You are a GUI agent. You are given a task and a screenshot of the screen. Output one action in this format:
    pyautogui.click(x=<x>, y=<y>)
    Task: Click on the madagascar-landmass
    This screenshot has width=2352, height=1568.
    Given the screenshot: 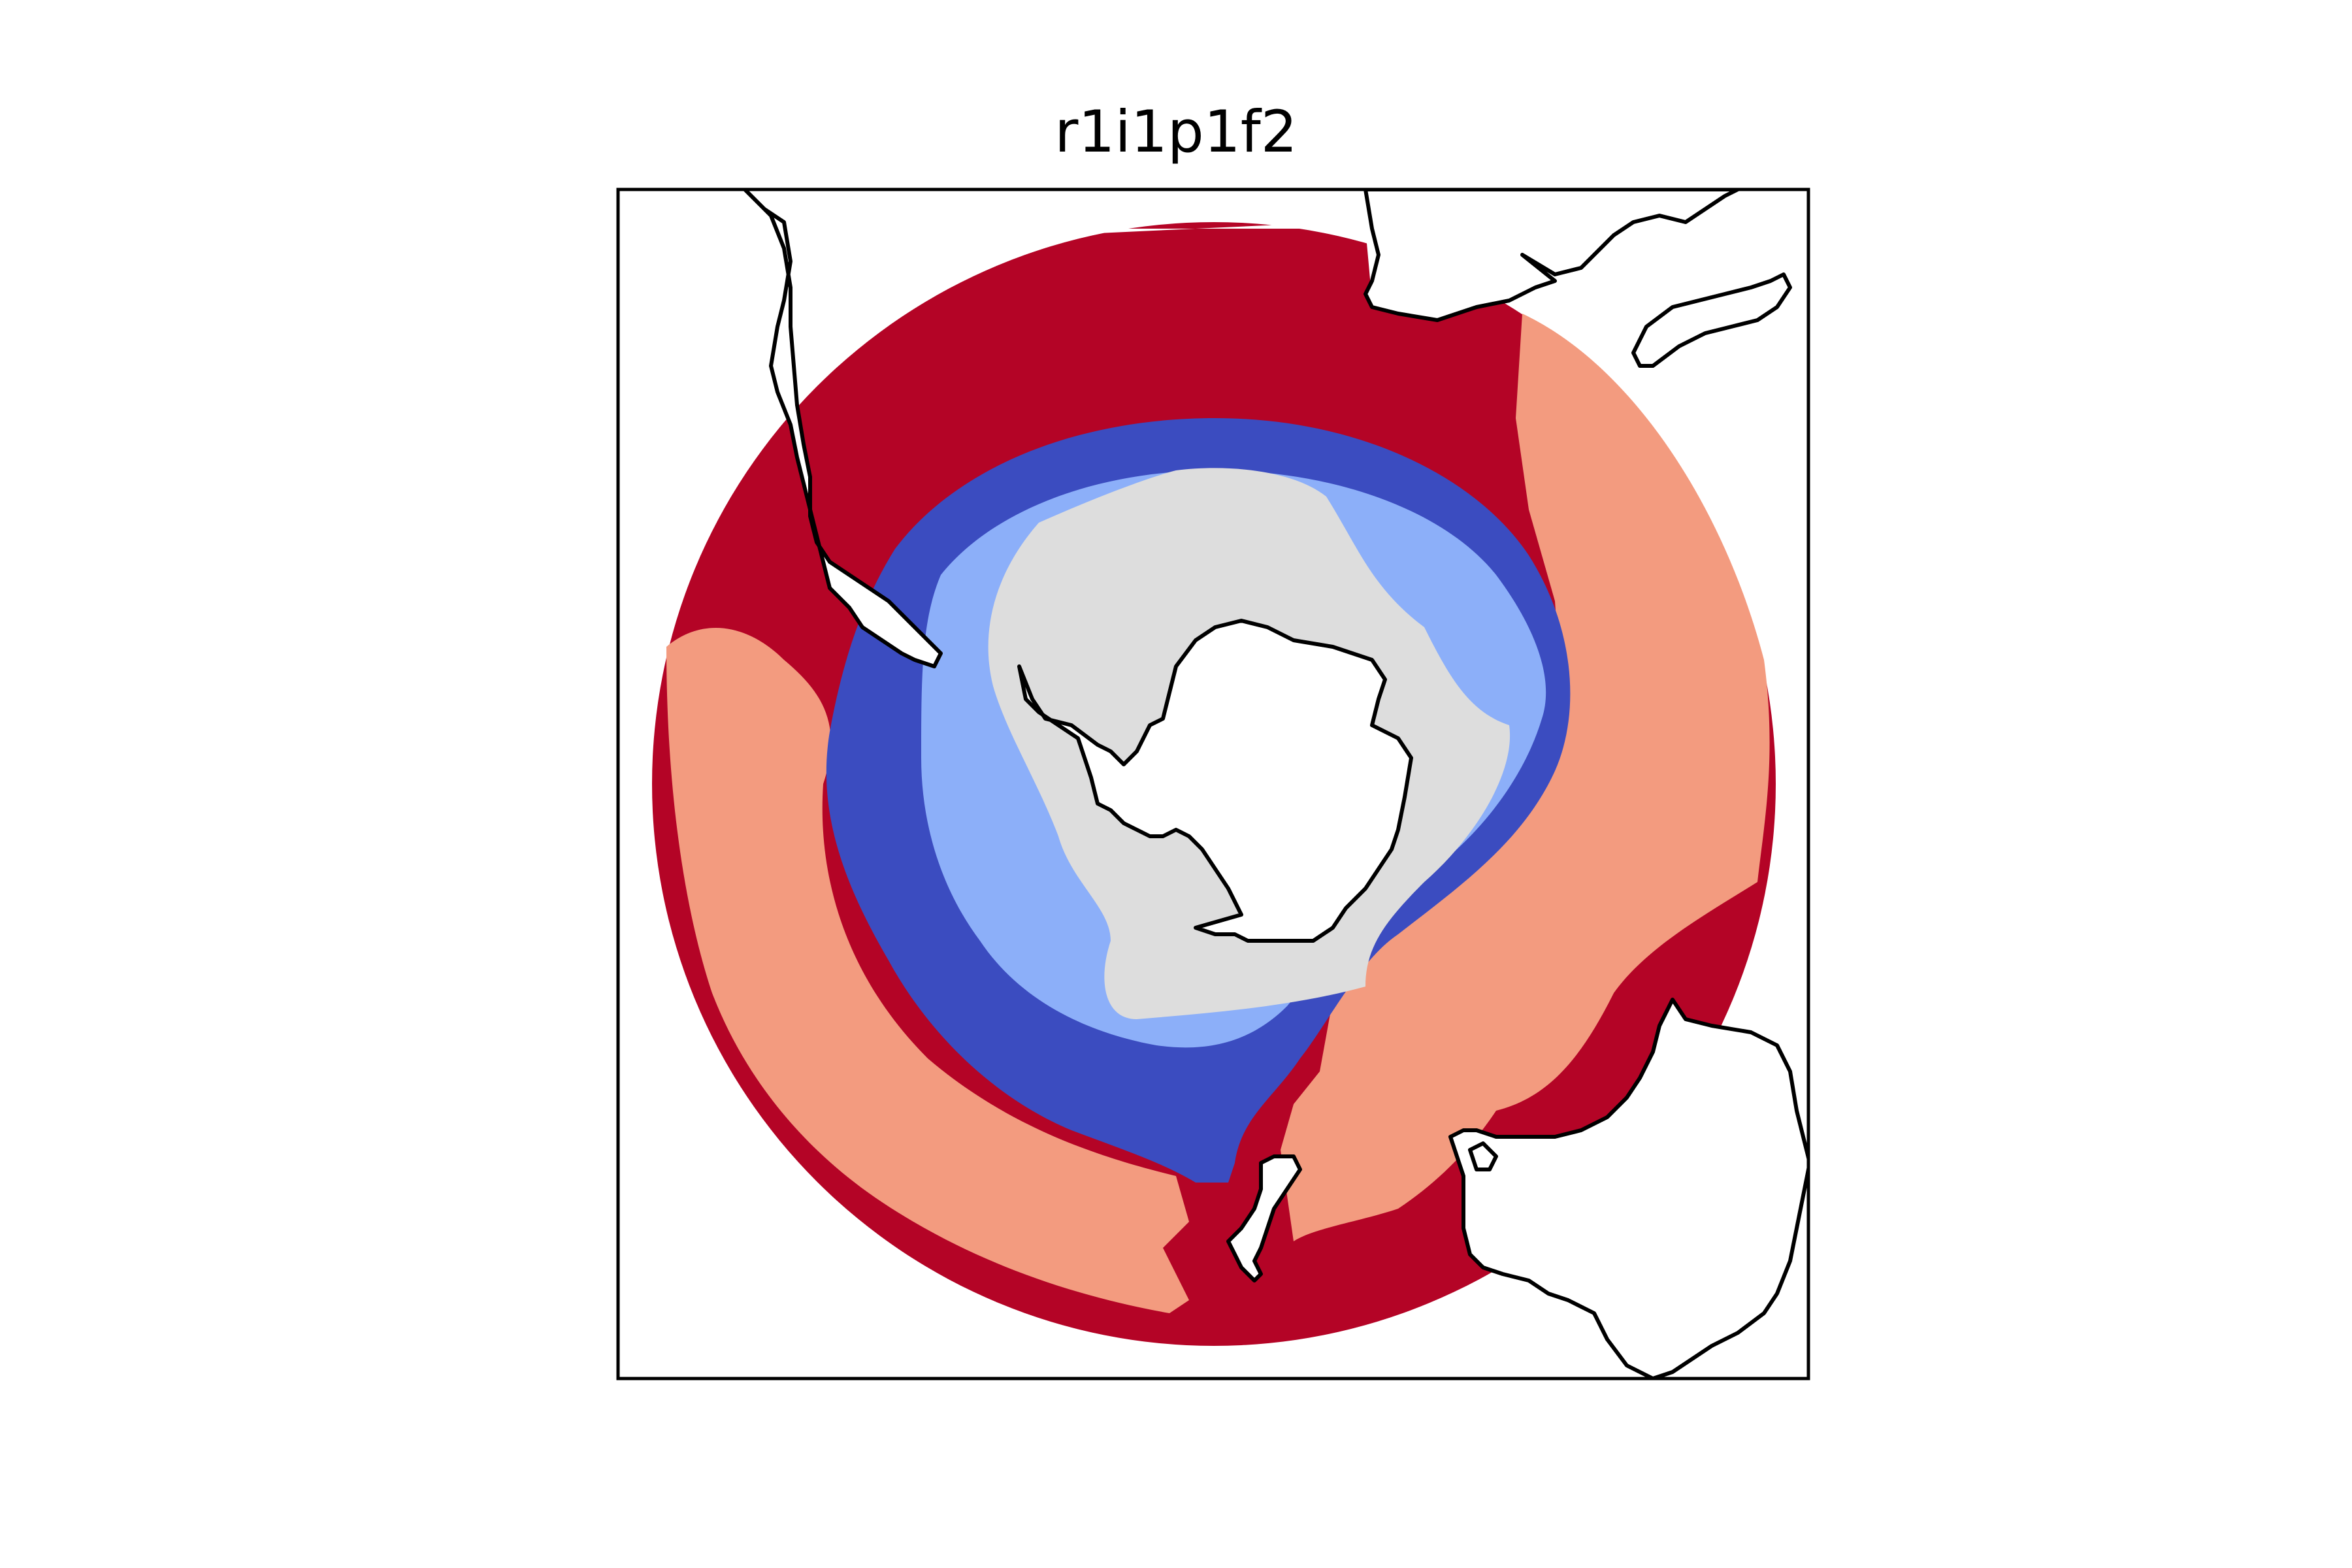 What is the action you would take?
    pyautogui.click(x=1711, y=320)
    